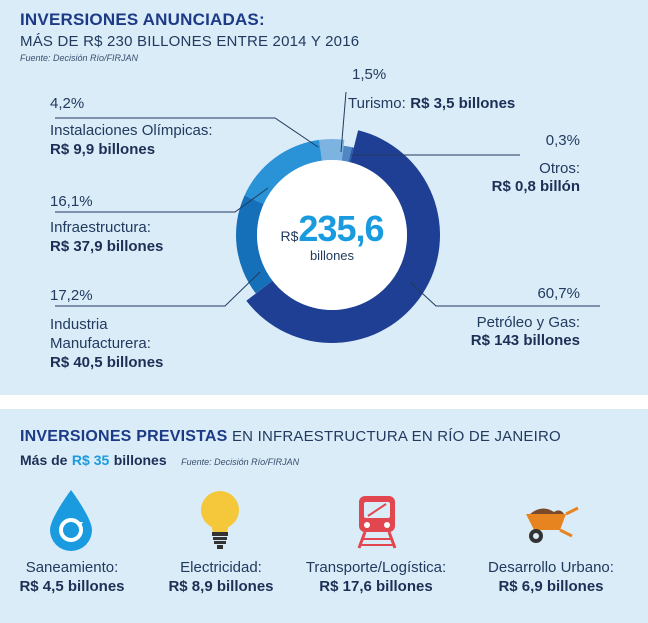 This screenshot has height=623, width=648. What do you see at coordinates (124, 436) in the screenshot?
I see `section2-title-bold: INVERSIONES PREVISTAS` at bounding box center [124, 436].